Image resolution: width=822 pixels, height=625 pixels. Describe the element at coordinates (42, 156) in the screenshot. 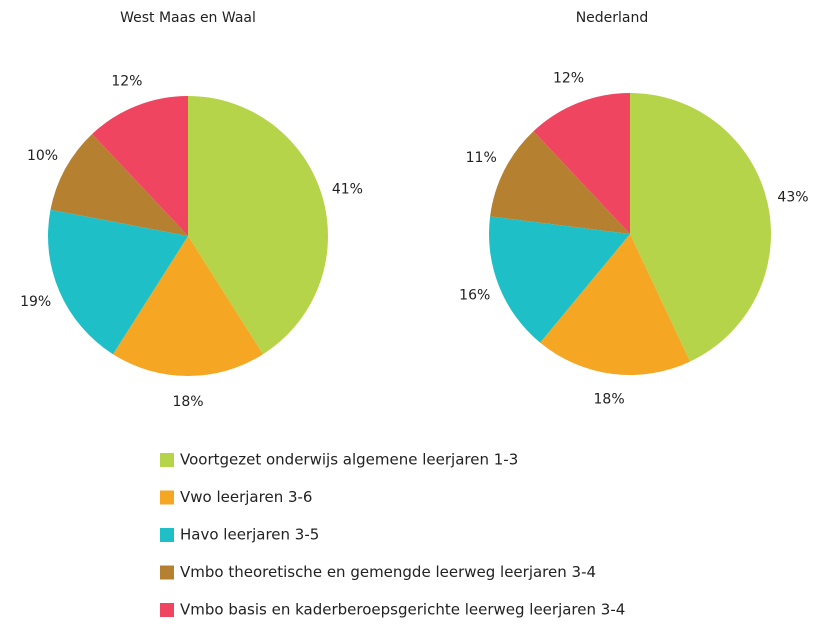

I see `data-label: 10%` at that location.